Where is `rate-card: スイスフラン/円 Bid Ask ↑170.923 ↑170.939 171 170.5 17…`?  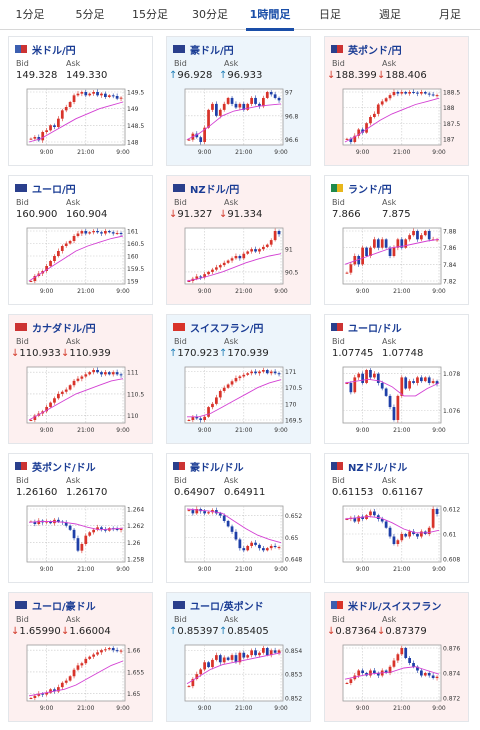
rate-card: スイスフラン/円 Bid Ask ↑170.923 ↑170.939 171 170.5 17… is located at coordinates (238, 379).